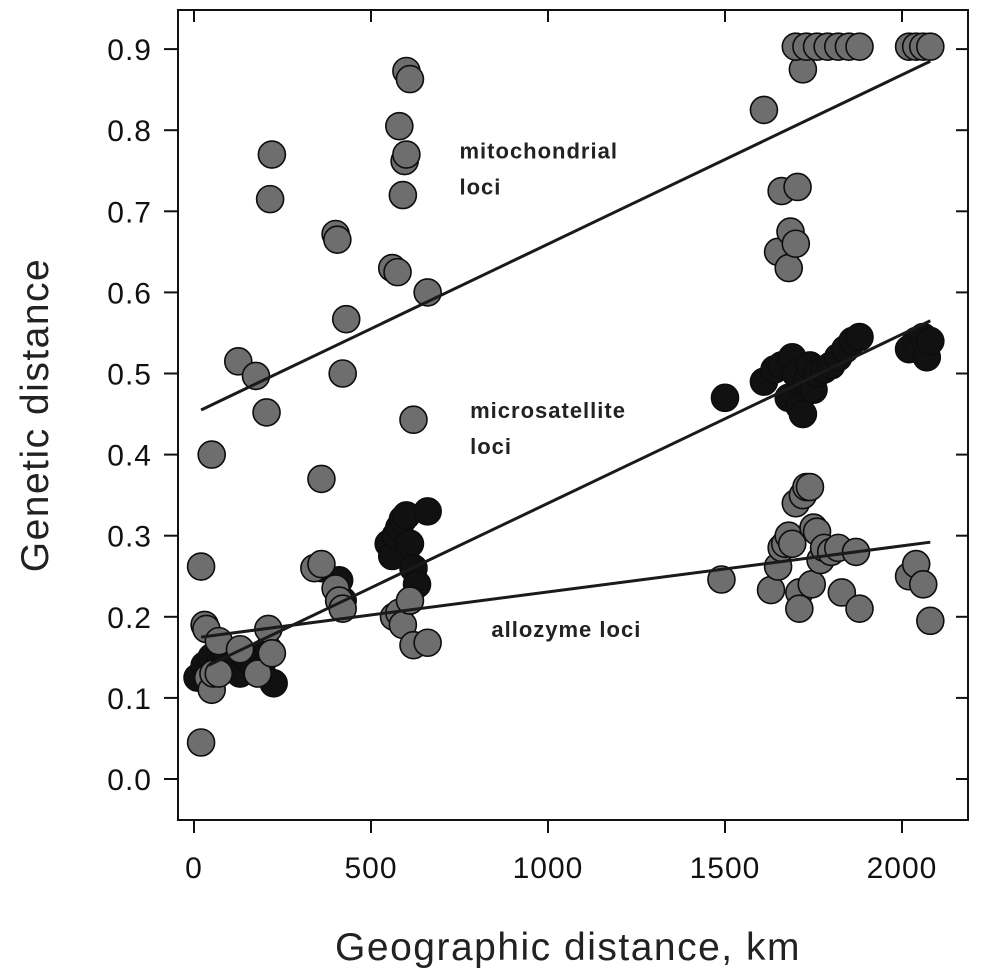 This screenshot has width=984, height=979. Describe the element at coordinates (35, 415) in the screenshot. I see `y-axis-title: Genetic distance` at that location.